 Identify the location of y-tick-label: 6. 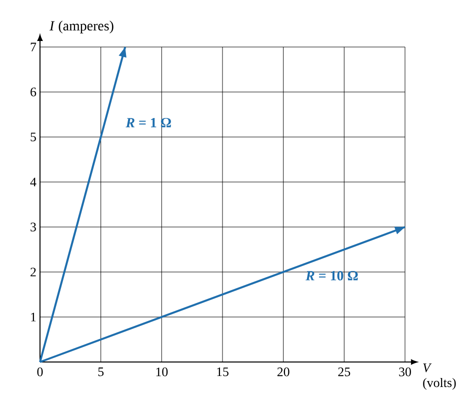
(33, 92).